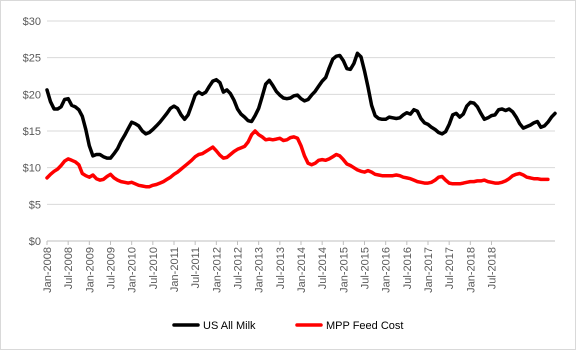  I want to click on x-tick-label: Jan-2017, so click(429, 270).